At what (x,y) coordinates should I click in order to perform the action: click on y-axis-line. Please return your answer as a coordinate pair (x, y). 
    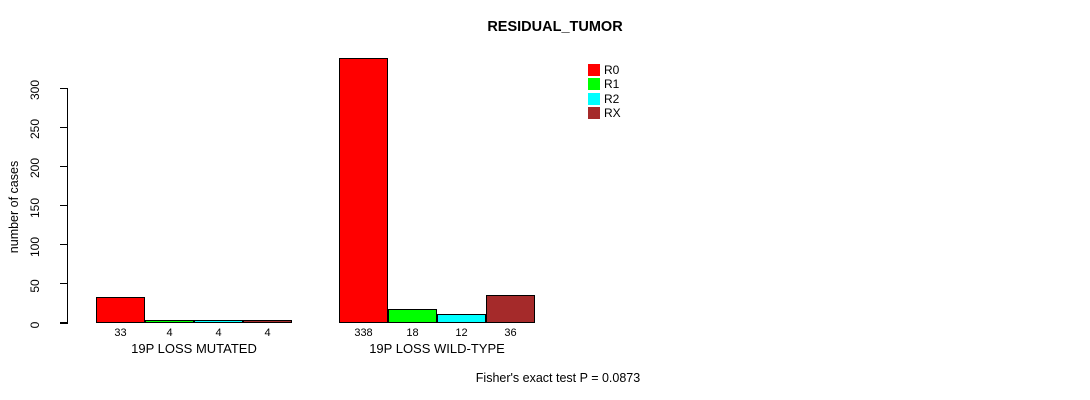
    Looking at the image, I should click on (67, 205).